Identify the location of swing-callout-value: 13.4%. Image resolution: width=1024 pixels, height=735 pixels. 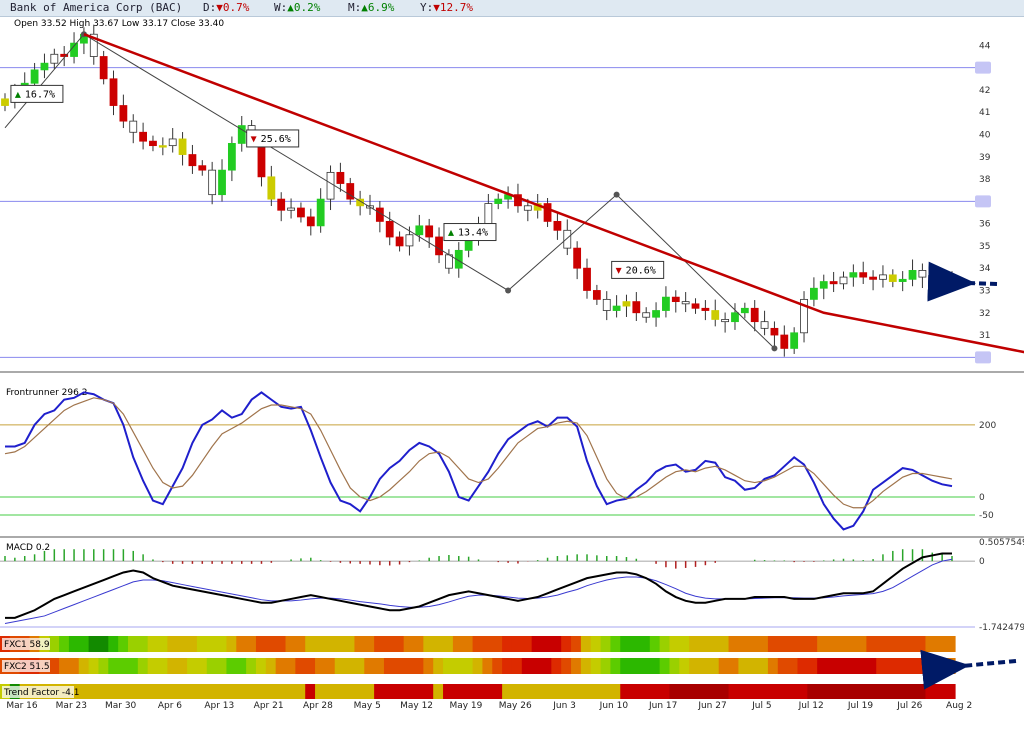
(473, 233).